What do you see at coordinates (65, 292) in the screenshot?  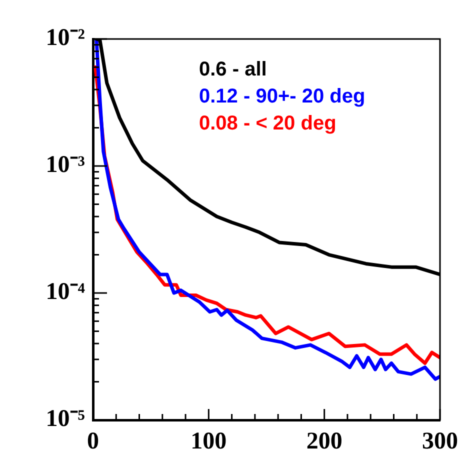 I see `y-tick-label: 10⁻⁴` at bounding box center [65, 292].